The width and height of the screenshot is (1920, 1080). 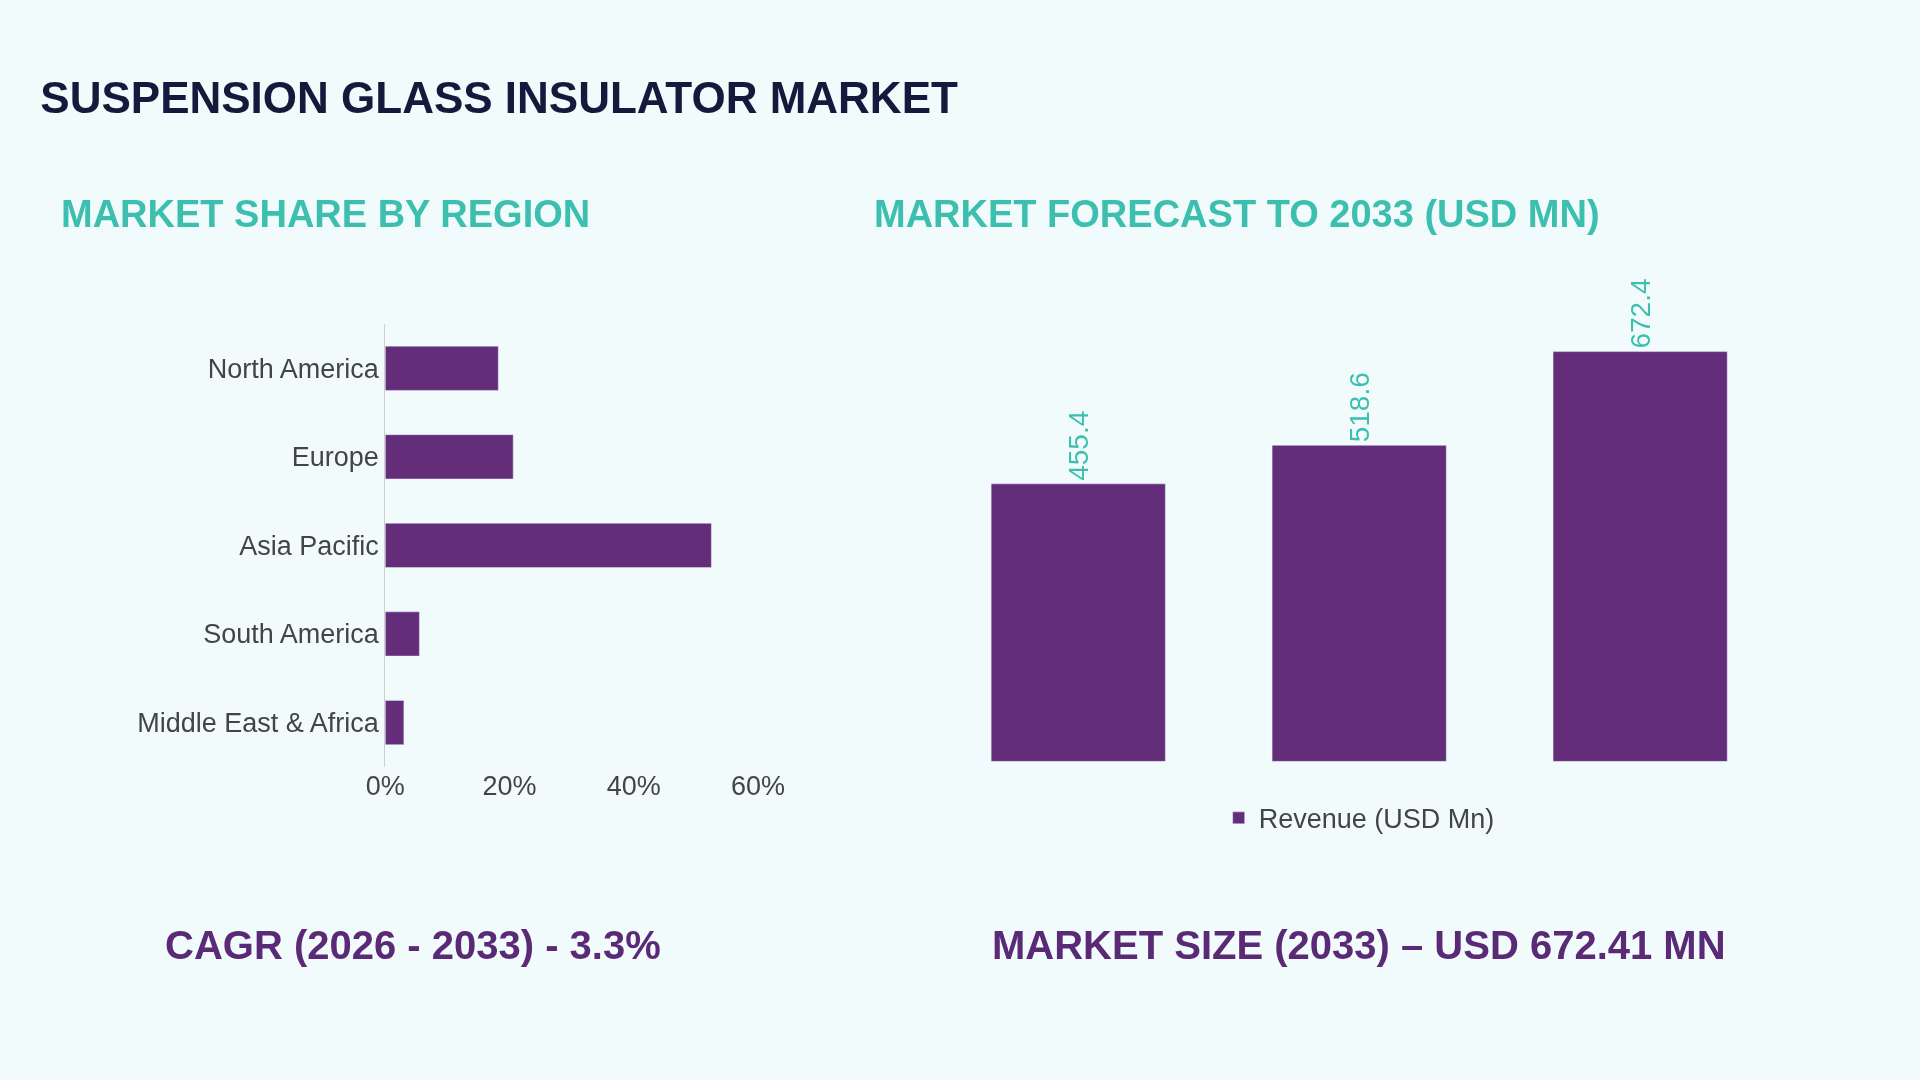 What do you see at coordinates (335, 457) in the screenshot?
I see `y-tick-label: Europe` at bounding box center [335, 457].